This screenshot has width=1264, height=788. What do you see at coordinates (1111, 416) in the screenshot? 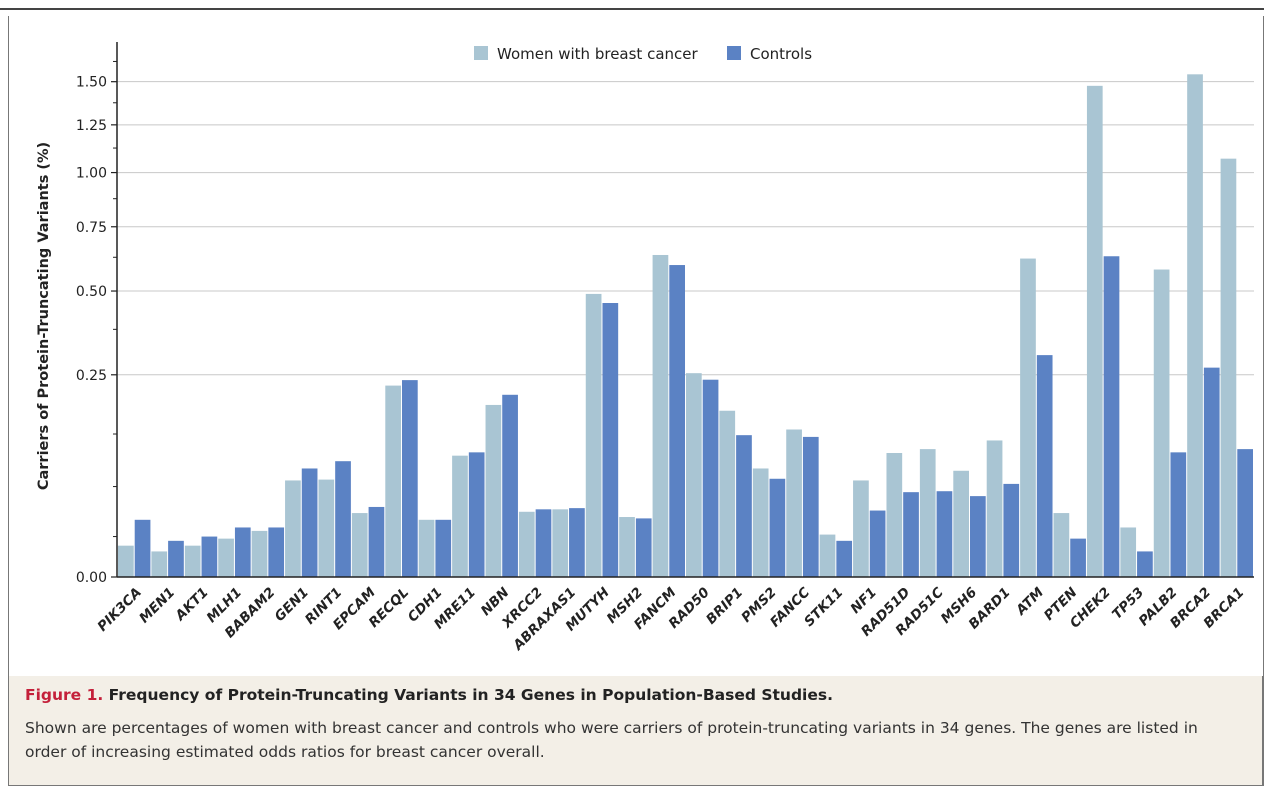
I see `bar-controls-chek2` at bounding box center [1111, 416].